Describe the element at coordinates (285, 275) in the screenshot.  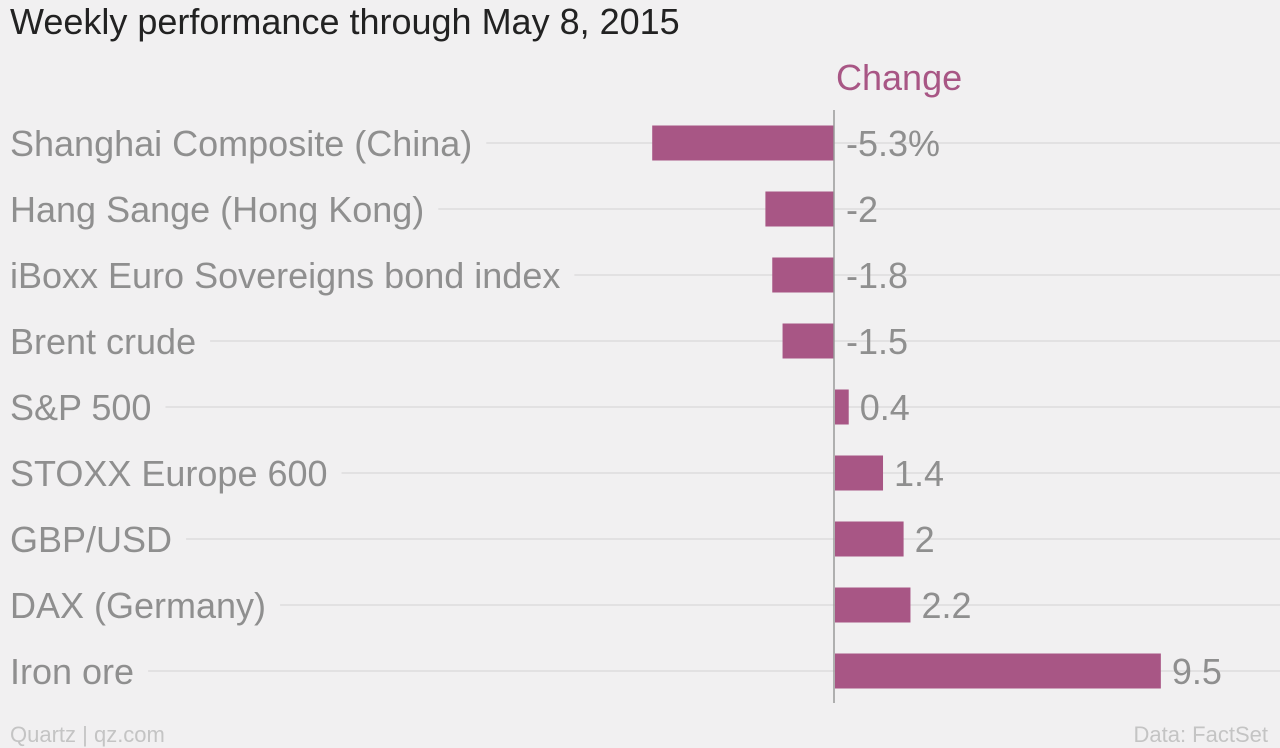
I see `category-label: iBoxx Euro Sovereigns bond index` at that location.